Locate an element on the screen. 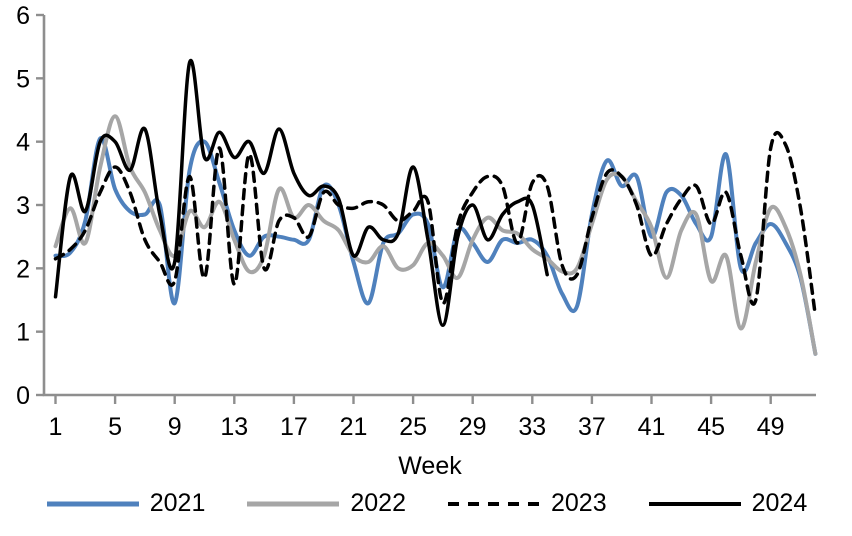 The width and height of the screenshot is (852, 536). x-axis-title: Week is located at coordinates (430, 466).